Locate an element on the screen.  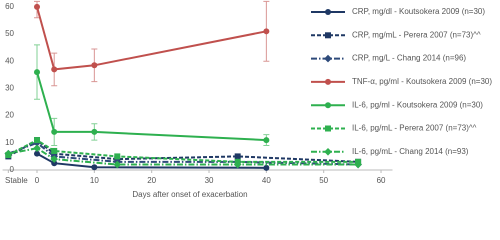
x-tick-label: Stable is located at coordinates (16, 180).